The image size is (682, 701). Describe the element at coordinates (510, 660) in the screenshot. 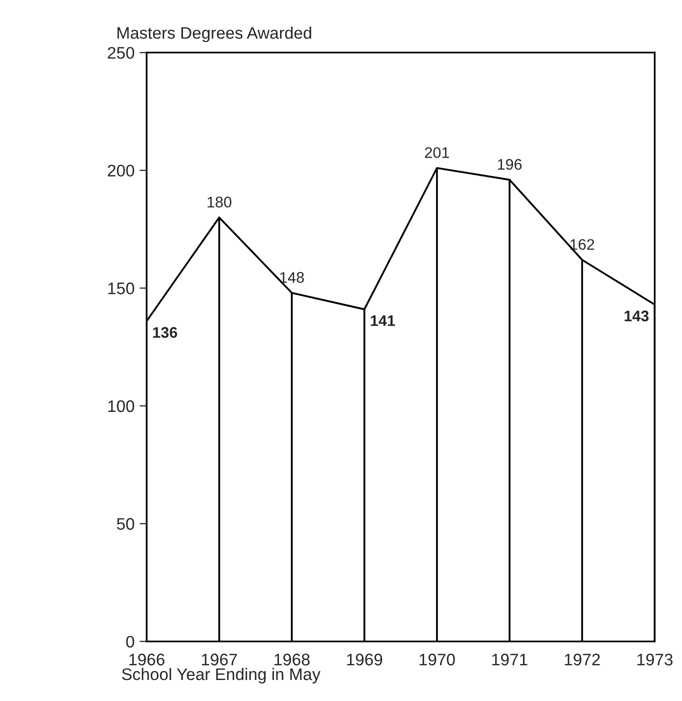

I see `x-tick-label: 1971` at that location.